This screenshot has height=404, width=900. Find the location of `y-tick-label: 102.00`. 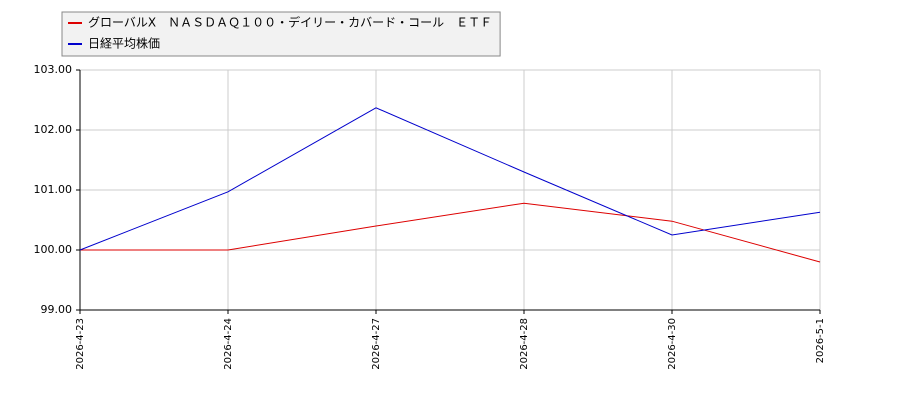

y-tick-label: 102.00 is located at coordinates (53, 129).